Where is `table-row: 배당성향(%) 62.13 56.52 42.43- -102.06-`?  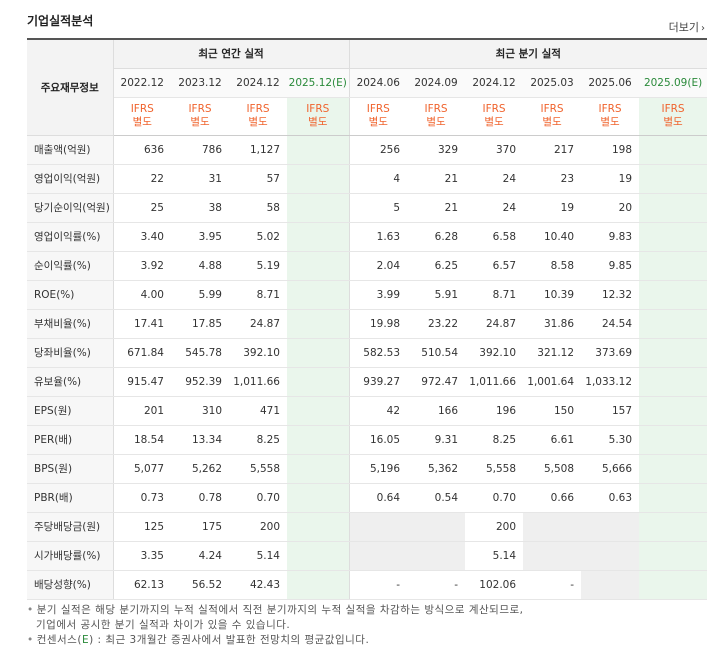 table-row: 배당성향(%) 62.13 56.52 42.43- -102.06- is located at coordinates (367, 585).